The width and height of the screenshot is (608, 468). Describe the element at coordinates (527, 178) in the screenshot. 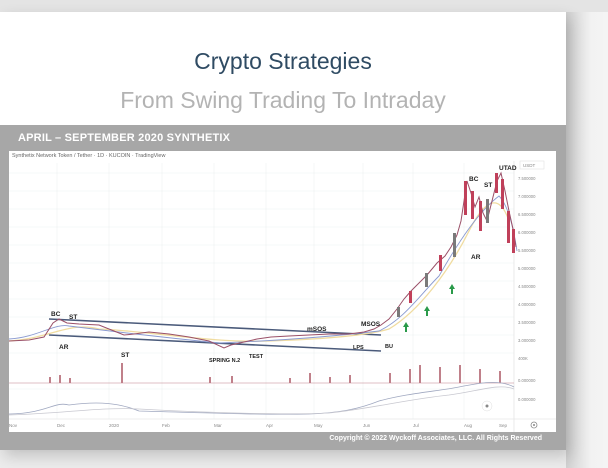

I see `svg-text: 7.500000` at that location.